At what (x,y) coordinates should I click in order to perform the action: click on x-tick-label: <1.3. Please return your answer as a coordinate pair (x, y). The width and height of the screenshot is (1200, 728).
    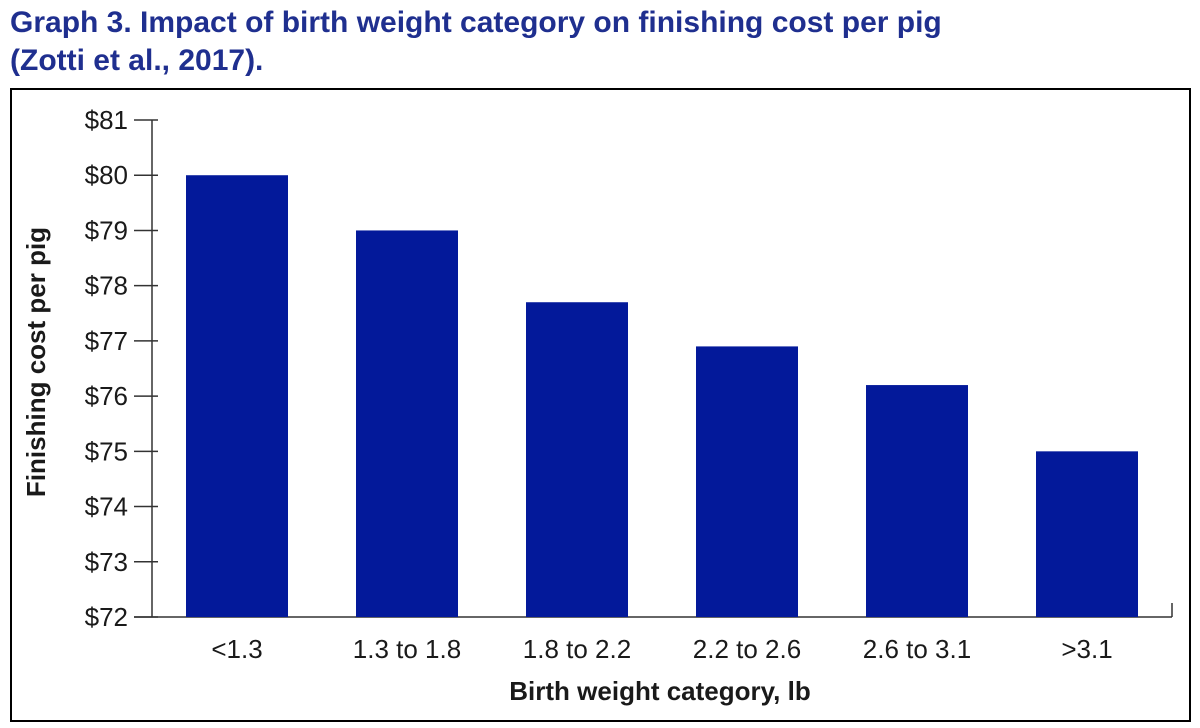
    Looking at the image, I should click on (236, 649).